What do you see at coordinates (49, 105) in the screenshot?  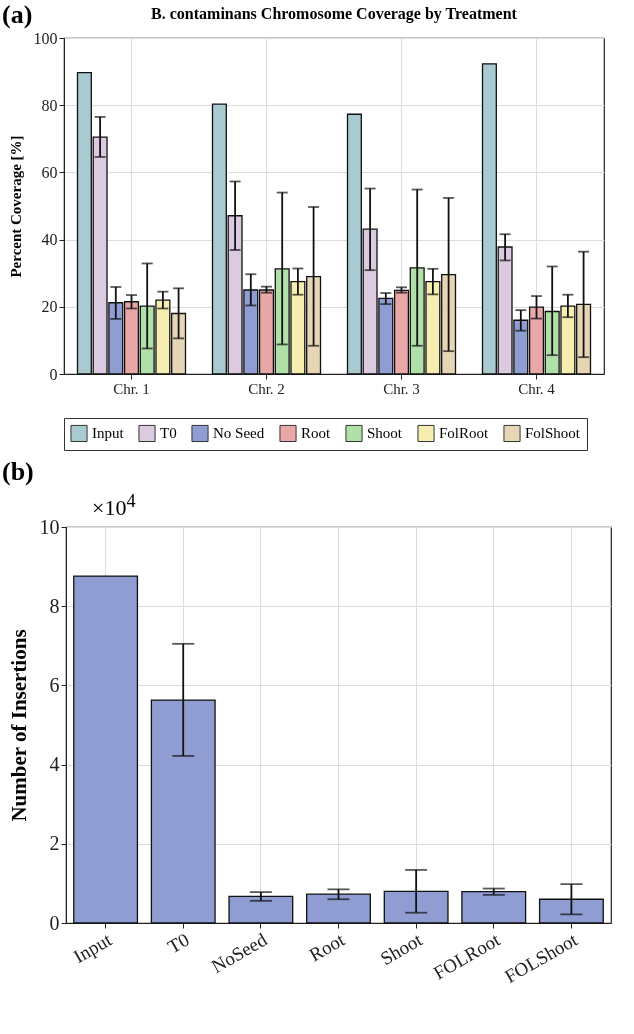 I see `y-tick-label: 80` at bounding box center [49, 105].